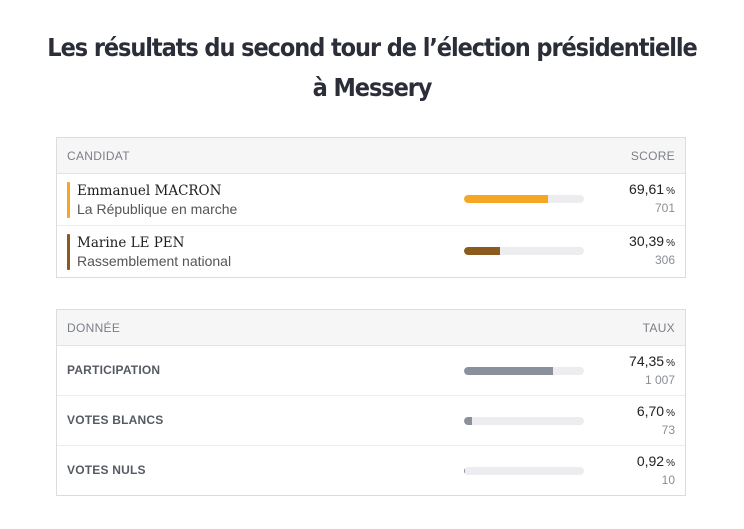 The height and width of the screenshot is (529, 744). Describe the element at coordinates (668, 480) in the screenshot. I see `rate-count: 10` at that location.